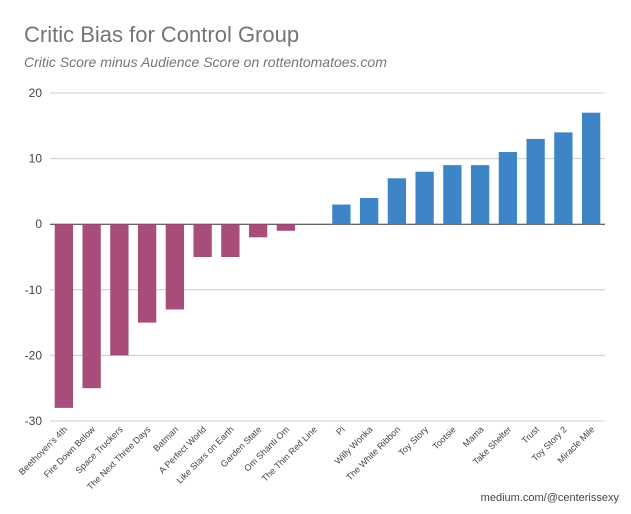 The height and width of the screenshot is (514, 631). What do you see at coordinates (162, 34) in the screenshot?
I see `chart-title: Critic Bias for Control Group` at bounding box center [162, 34].